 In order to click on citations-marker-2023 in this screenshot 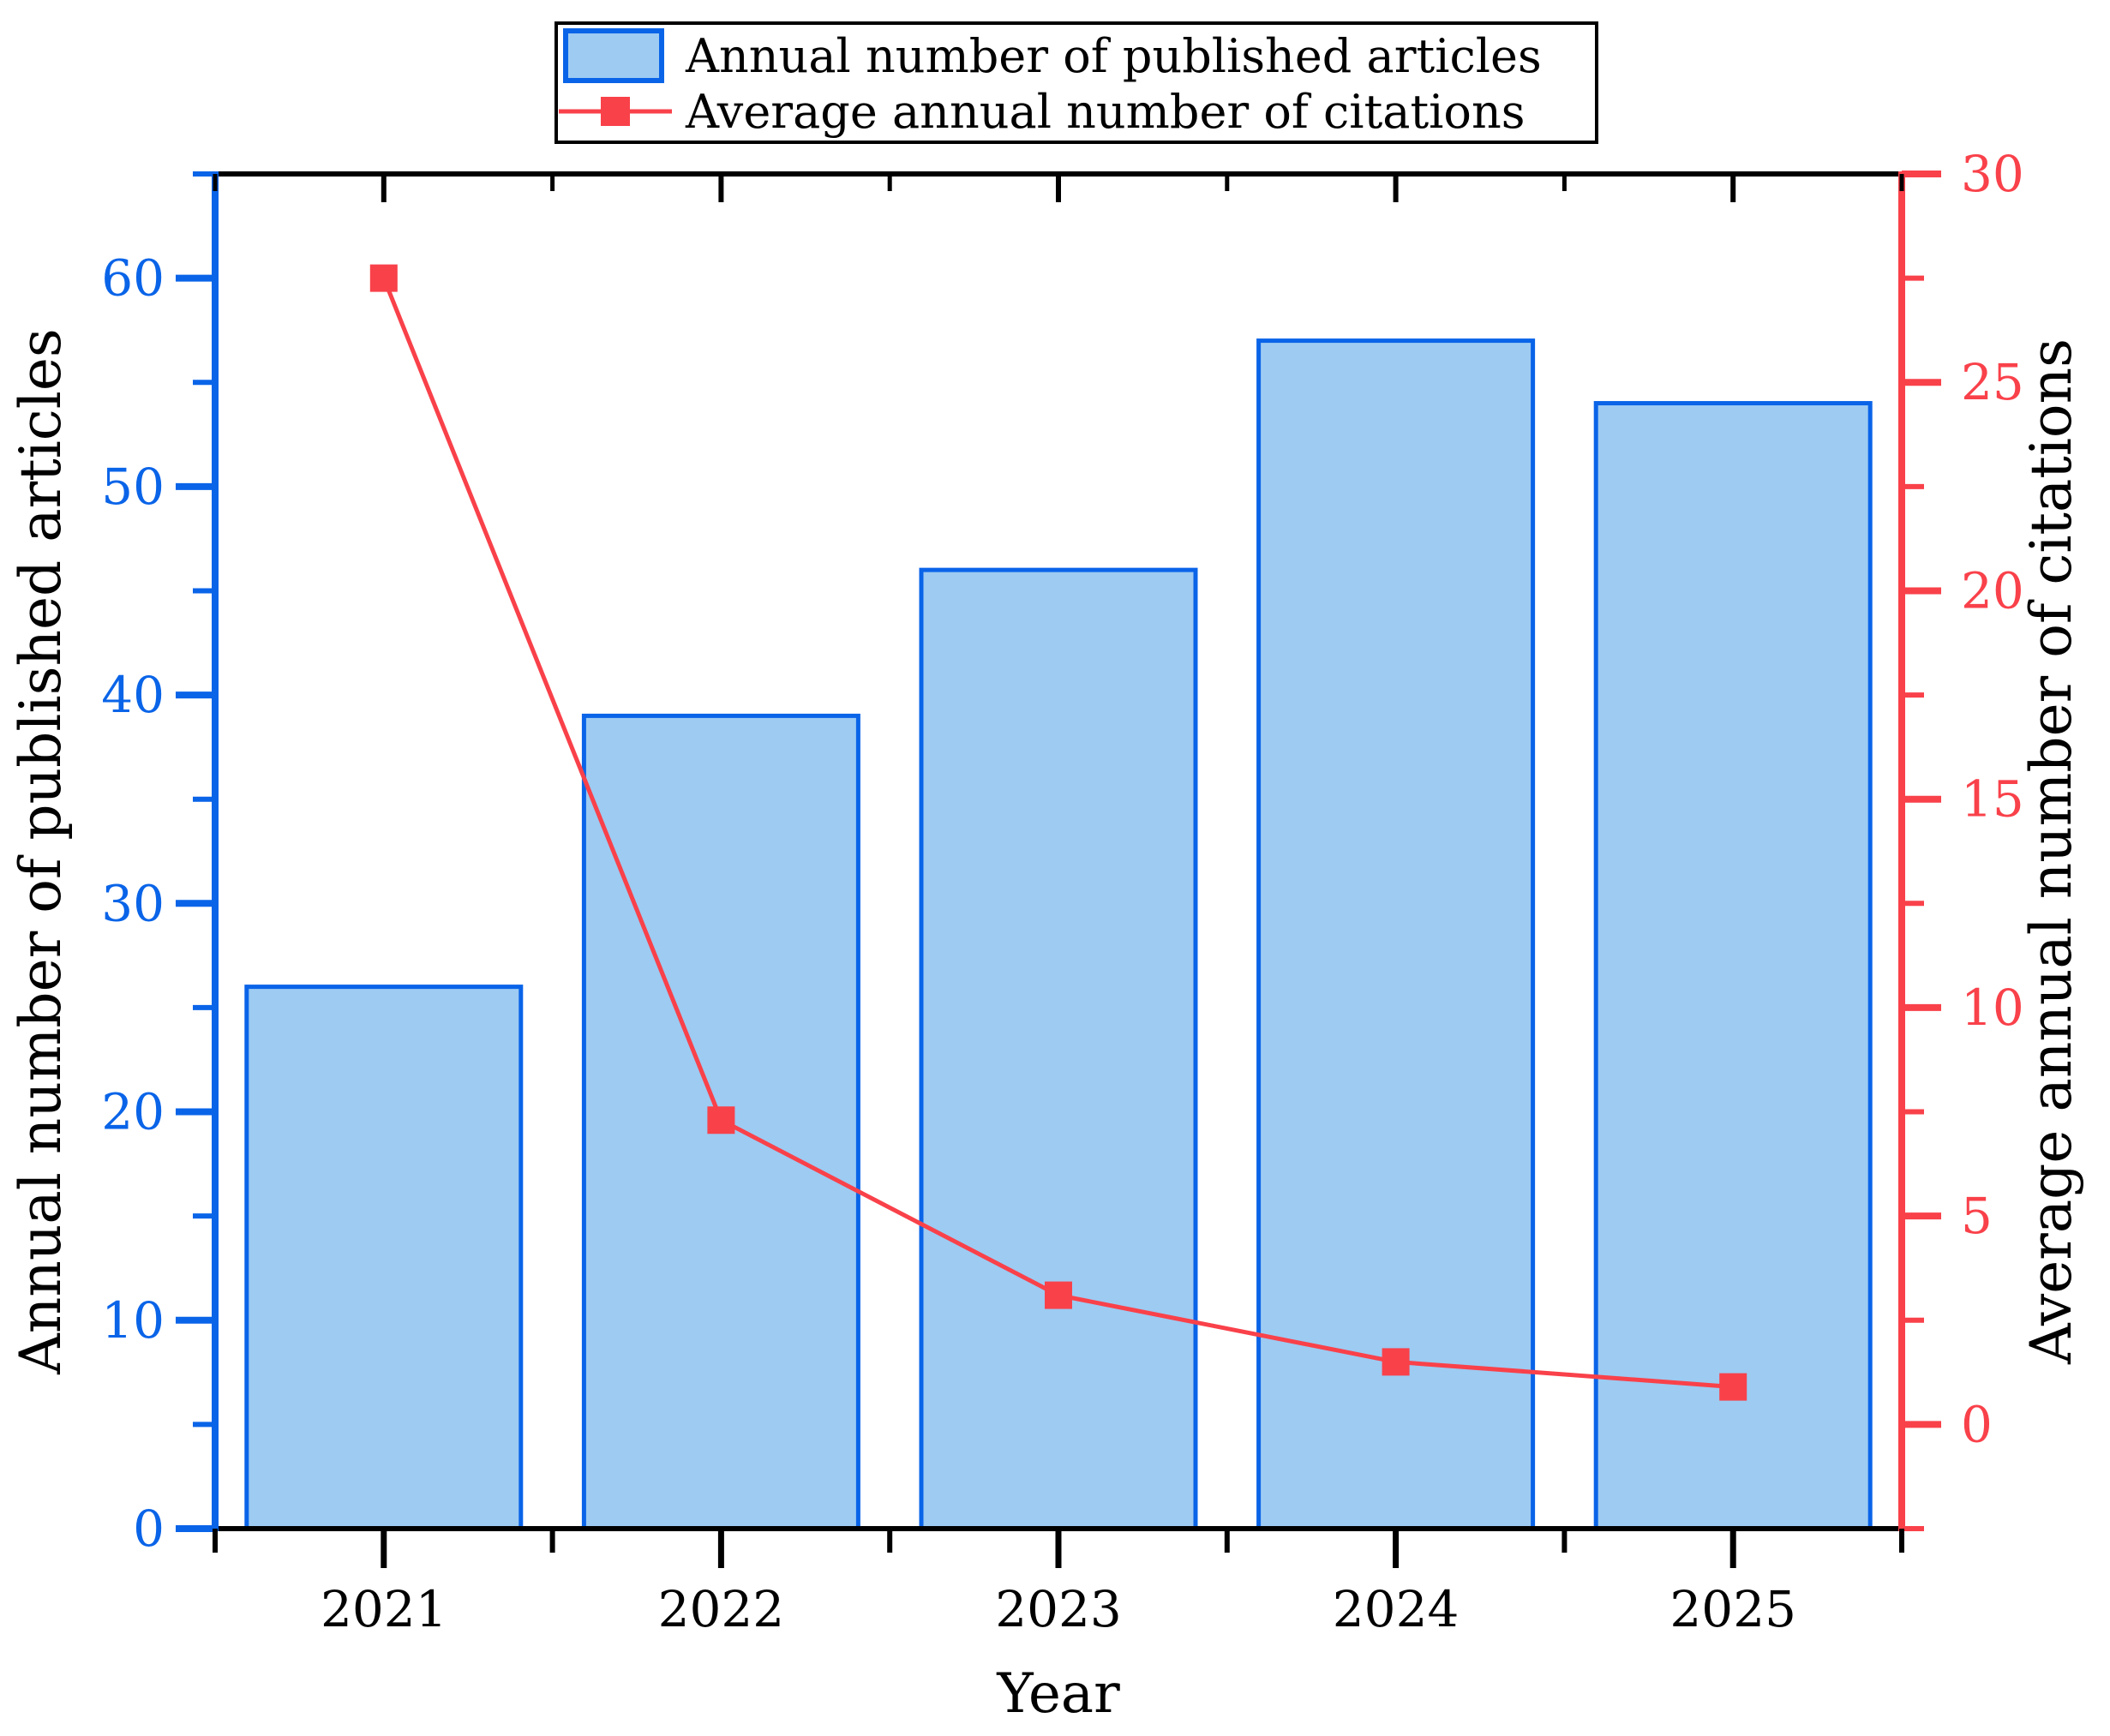, I will do `click(1058, 1295)`.